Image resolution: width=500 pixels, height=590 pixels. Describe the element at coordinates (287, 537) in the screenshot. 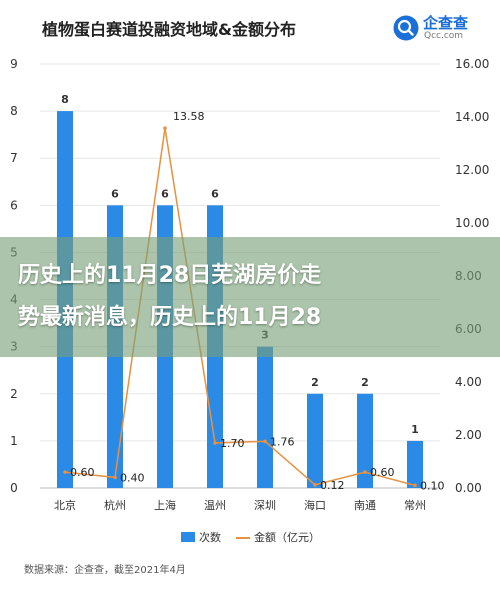

I see `legend-label-line: 金额（亿元）` at that location.